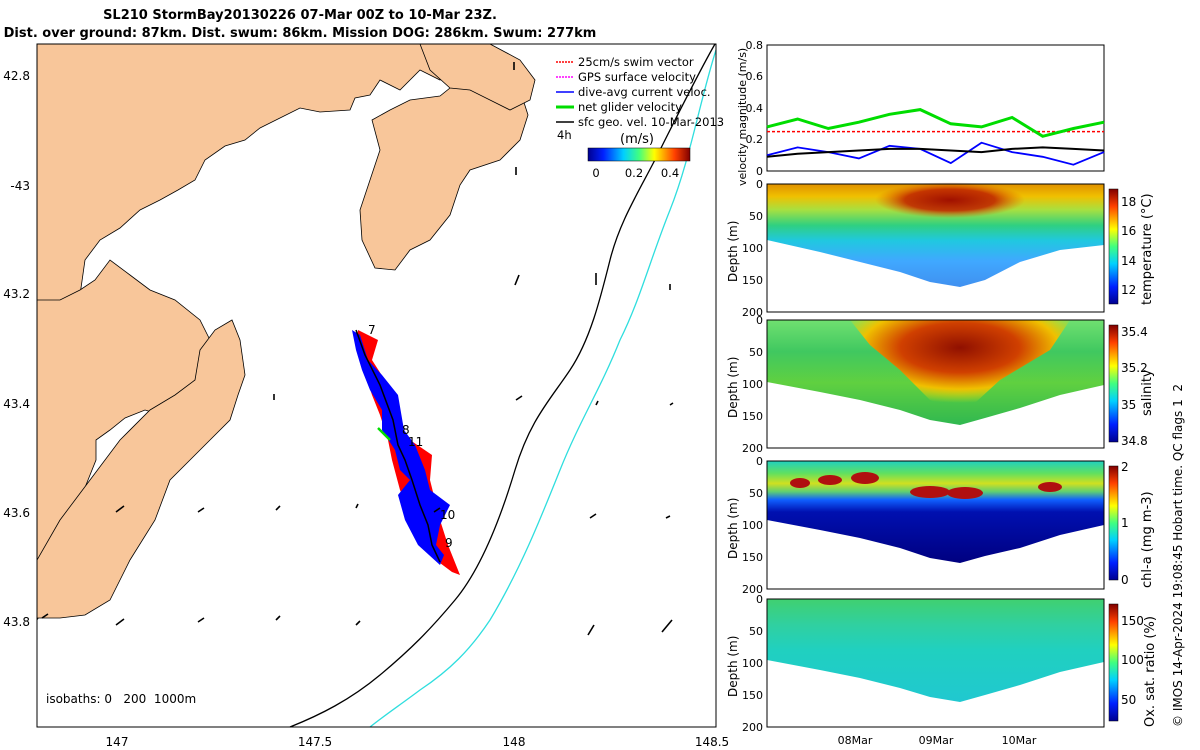  Describe the element at coordinates (1147, 539) in the screenshot. I see `chl-colorbar-label: chl-a (mg m-3)` at that location.